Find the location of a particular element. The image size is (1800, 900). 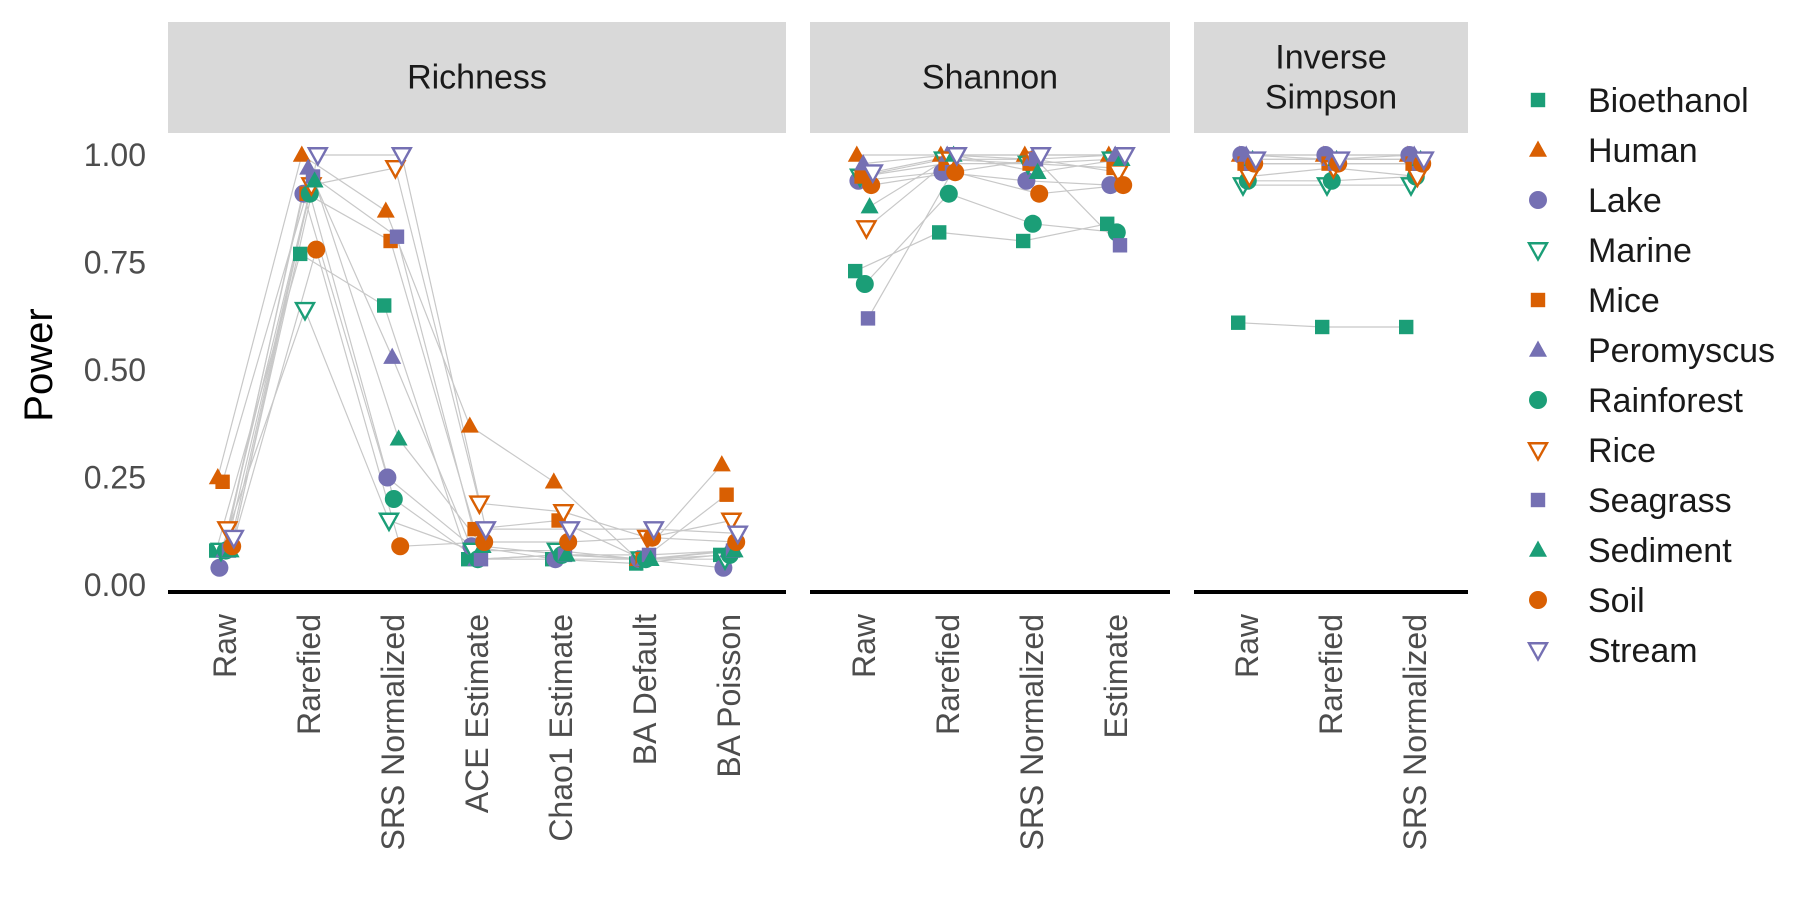

series-line-peromyscus is located at coordinates (989, 159).